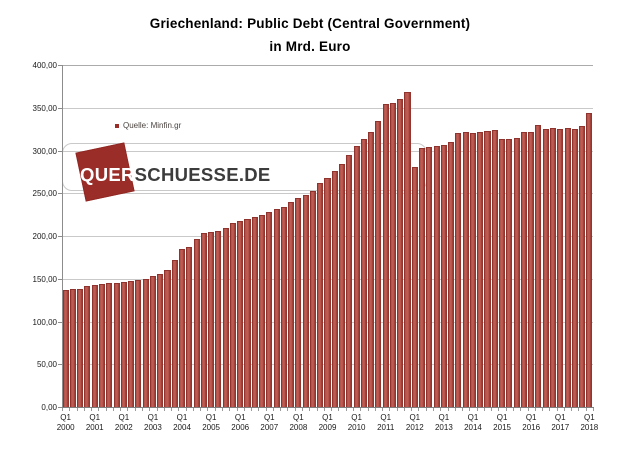 The width and height of the screenshot is (620, 457). Describe the element at coordinates (138, 343) in the screenshot. I see `bar-2002-Q3` at that location.